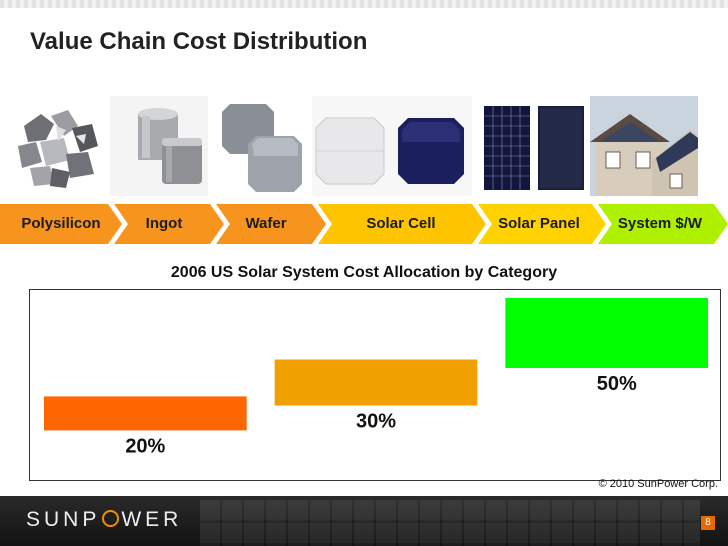  Describe the element at coordinates (364, 4) in the screenshot. I see `top-decorative-bar` at that location.